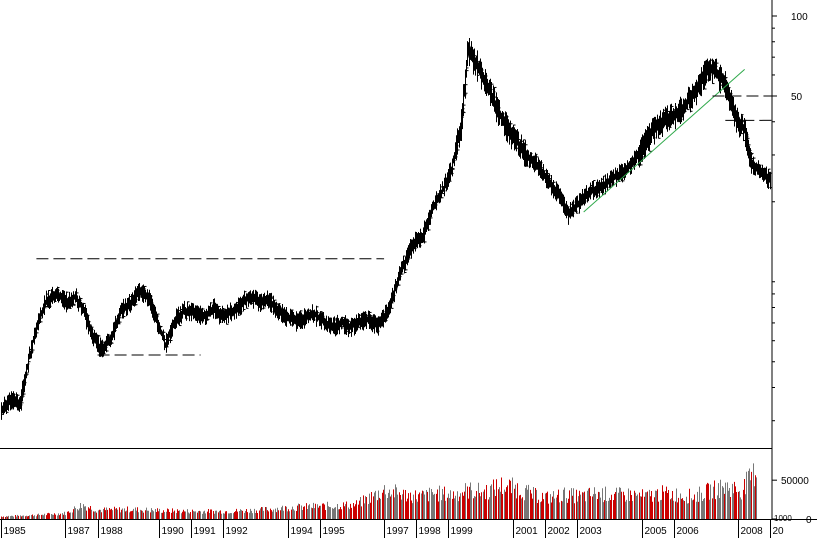 The height and width of the screenshot is (538, 817). Describe the element at coordinates (779, 531) in the screenshot. I see `time-tick-label-17: 20` at that location.